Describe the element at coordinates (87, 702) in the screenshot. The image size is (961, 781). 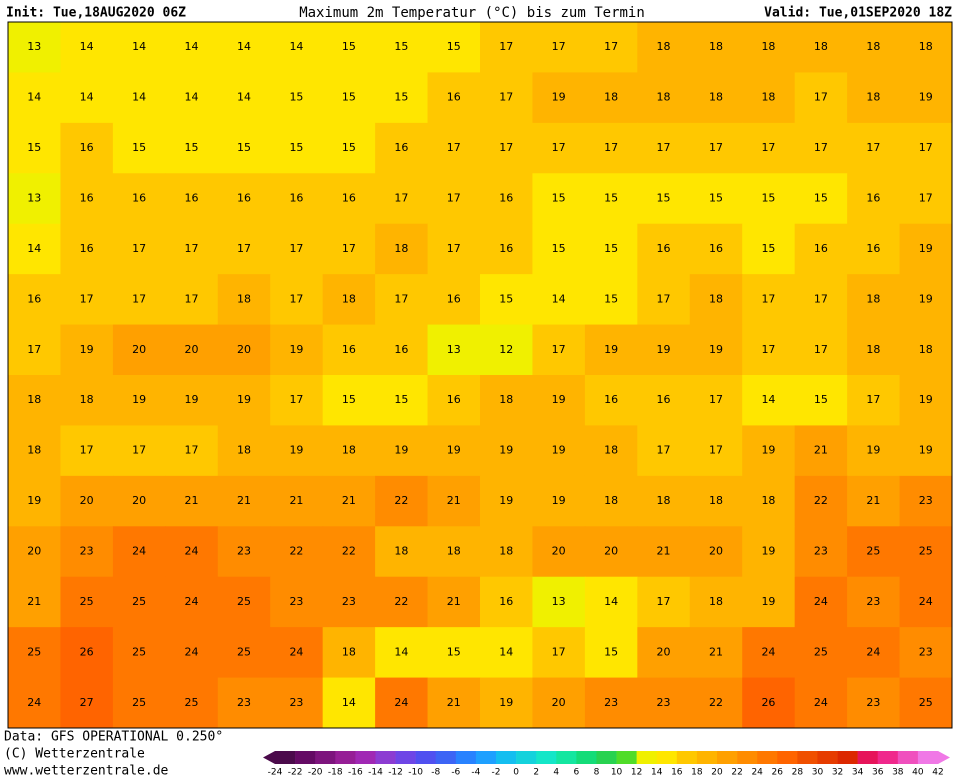
I see `temperature-value: 27` at that location.